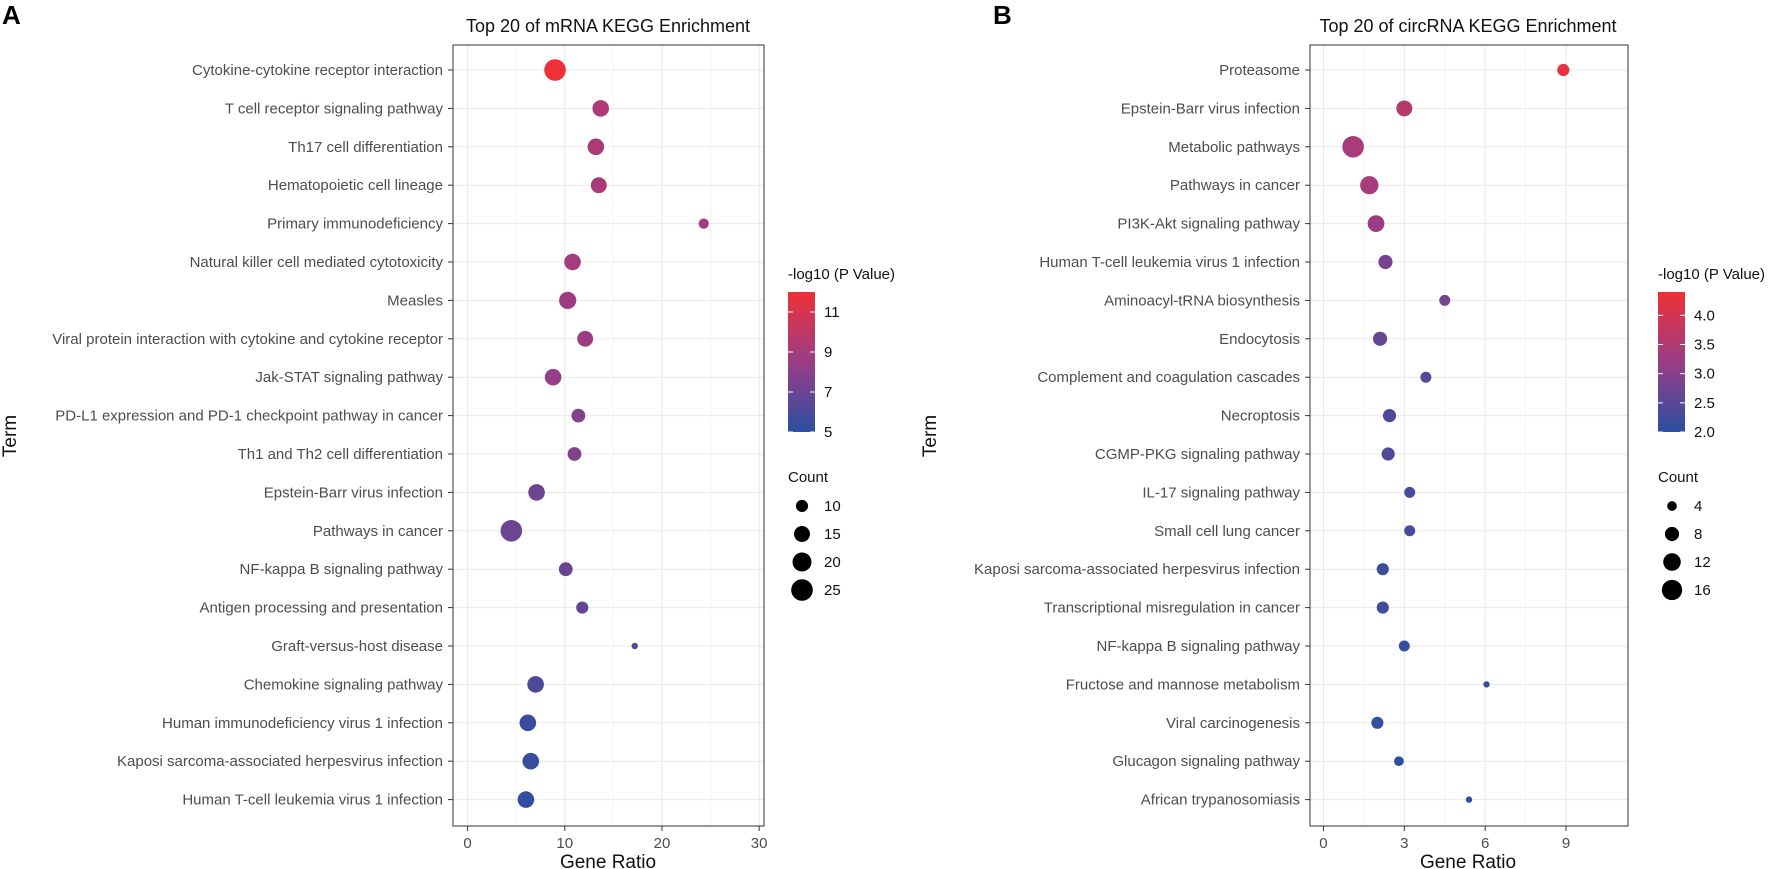  What do you see at coordinates (608, 860) in the screenshot?
I see `panel-a-x-axis-title: Gene Ratio` at bounding box center [608, 860].